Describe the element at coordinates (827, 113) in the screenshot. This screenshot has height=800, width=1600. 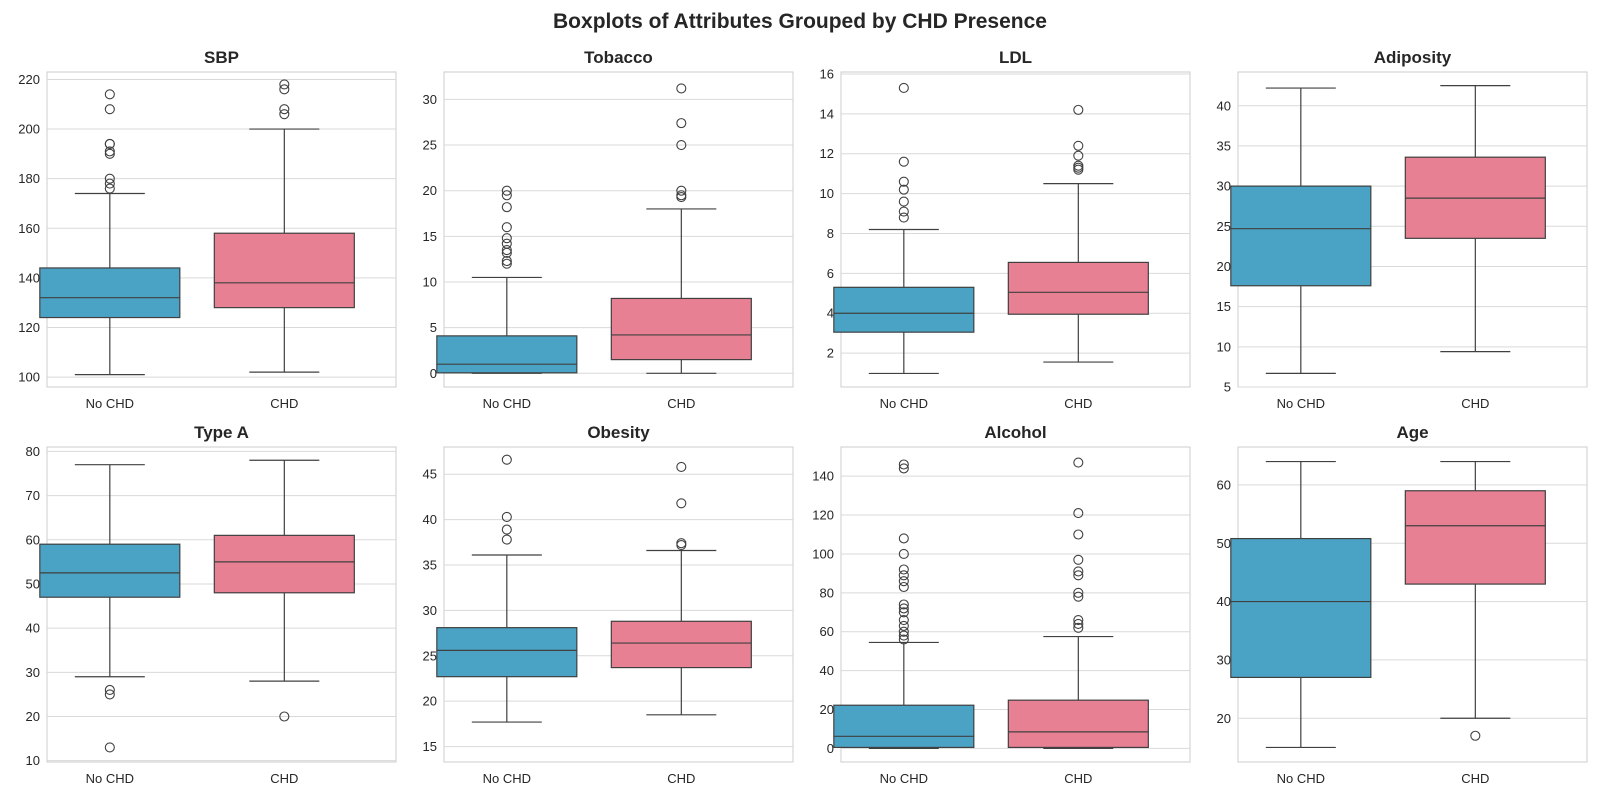
I see `y-tick-label: 14` at that location.